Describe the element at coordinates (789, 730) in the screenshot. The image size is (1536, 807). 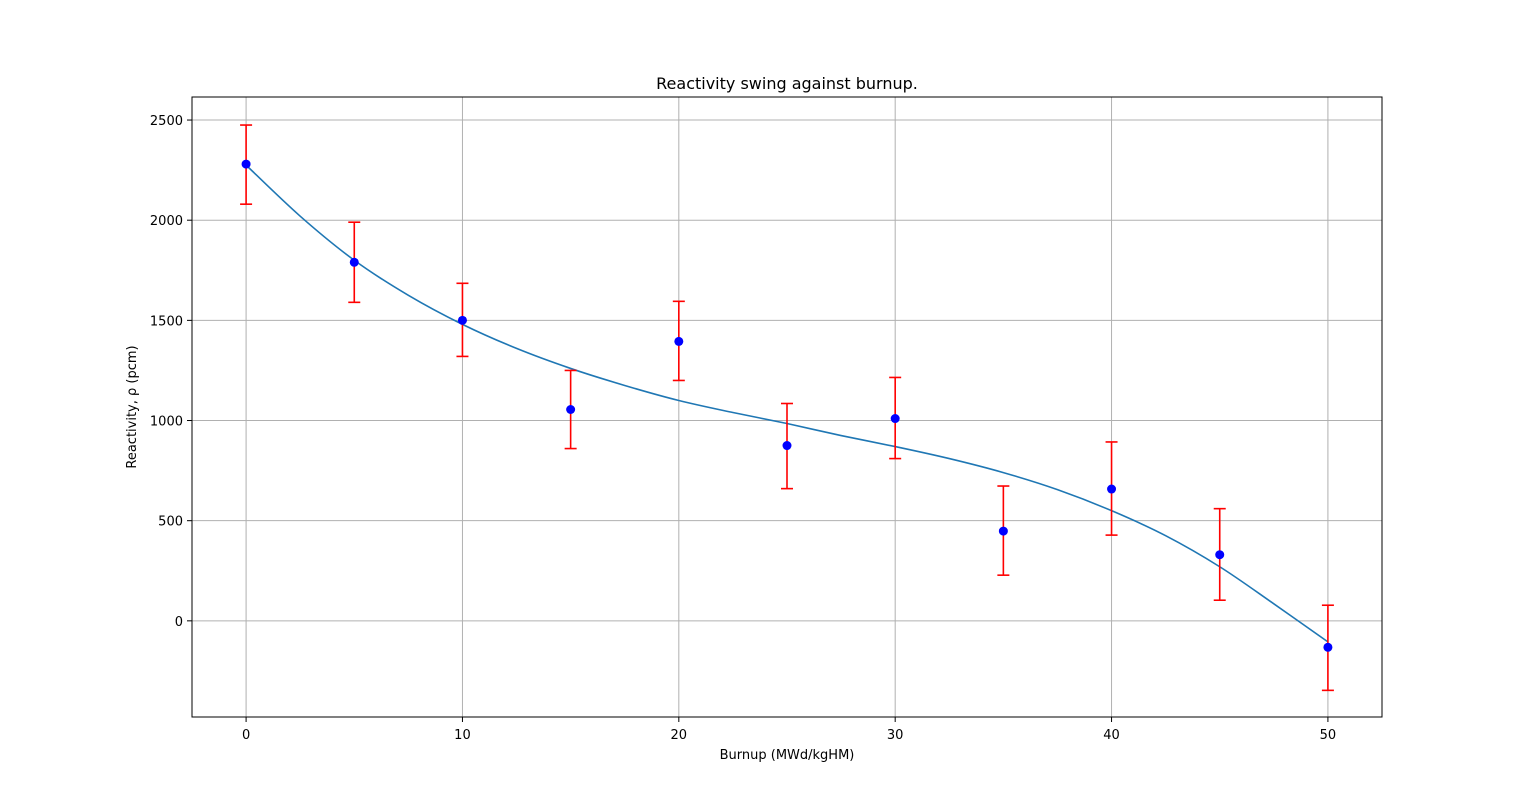
I see `x-axis-ticks: 0 10 20 30 40 50` at that location.